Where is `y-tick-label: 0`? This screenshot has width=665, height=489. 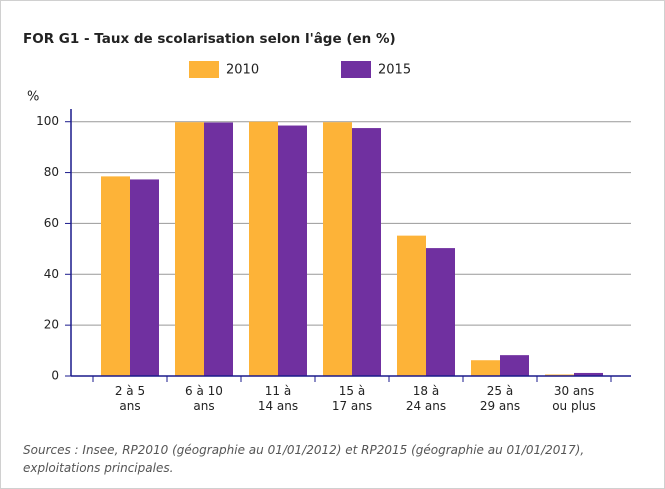 y-tick-label: 0 is located at coordinates (55, 376).